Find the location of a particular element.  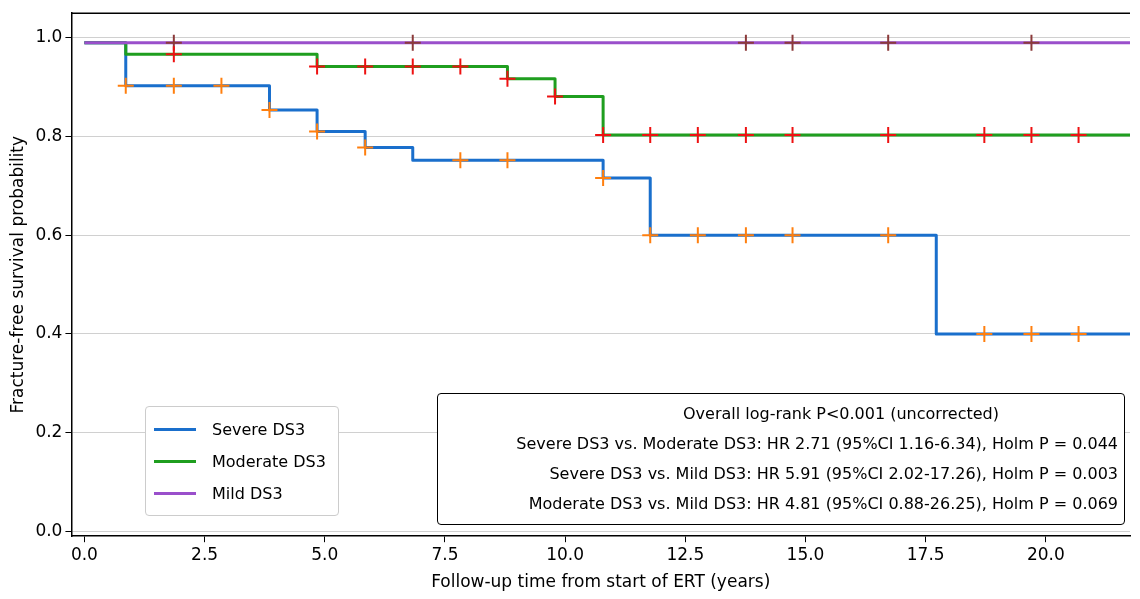

x-tick-label: 2.5 is located at coordinates (205, 553).